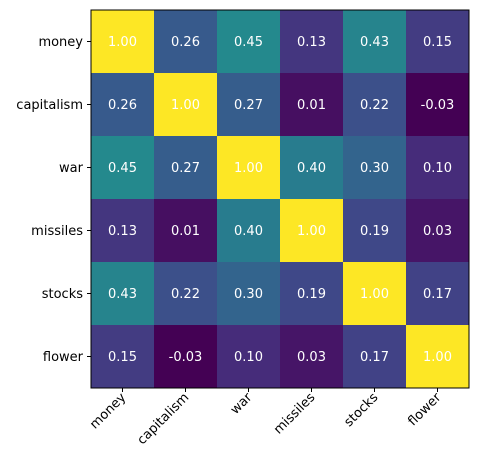  I want to click on y-tick-label: stocks, so click(62, 294).